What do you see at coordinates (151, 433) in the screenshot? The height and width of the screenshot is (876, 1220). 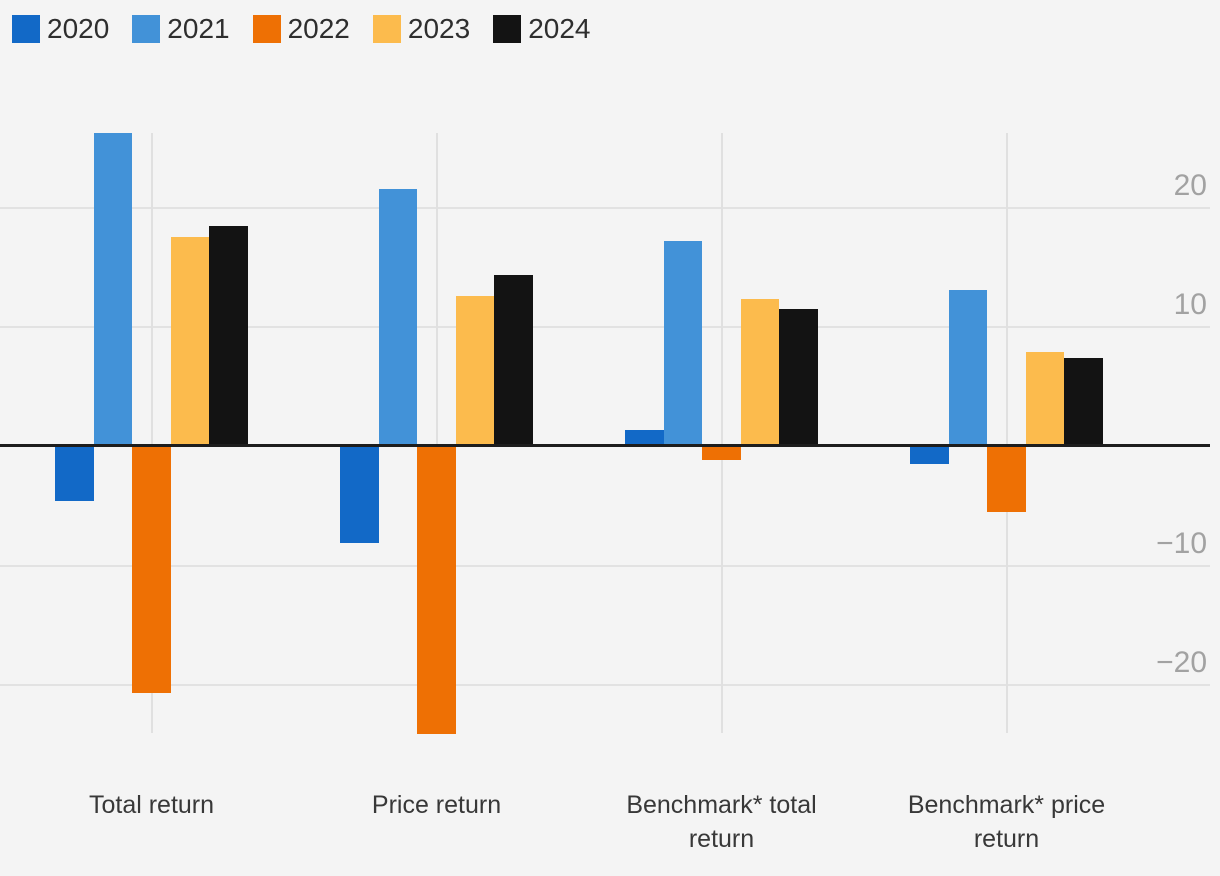 I see `gridline-x-total-return` at bounding box center [151, 433].